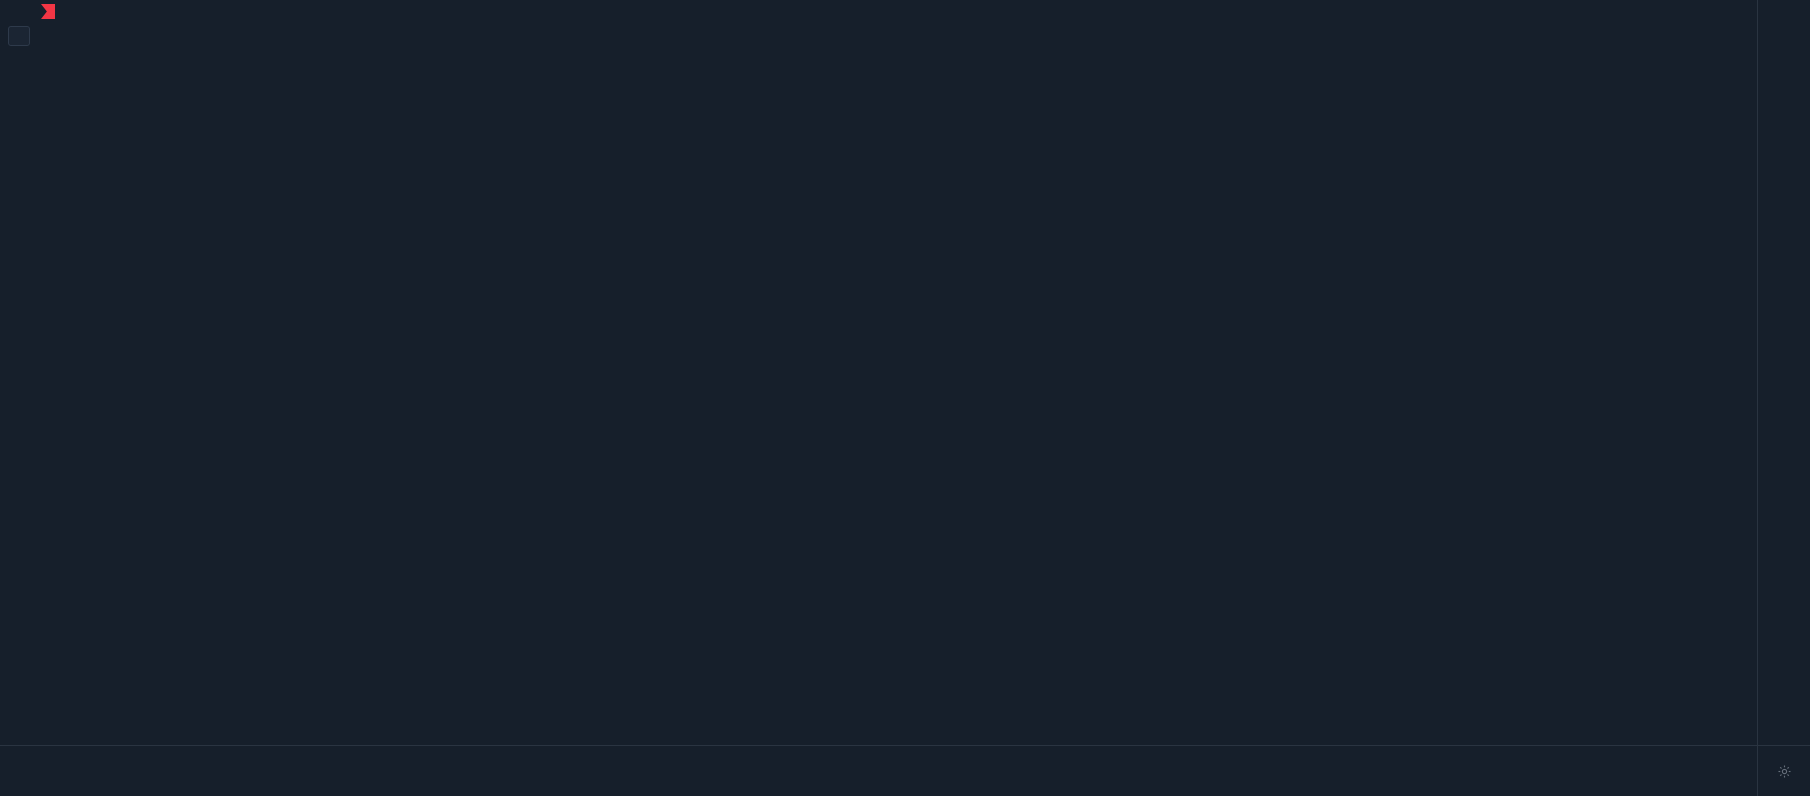  Describe the element at coordinates (31, 11) in the screenshot. I see `legend-title-row` at that location.